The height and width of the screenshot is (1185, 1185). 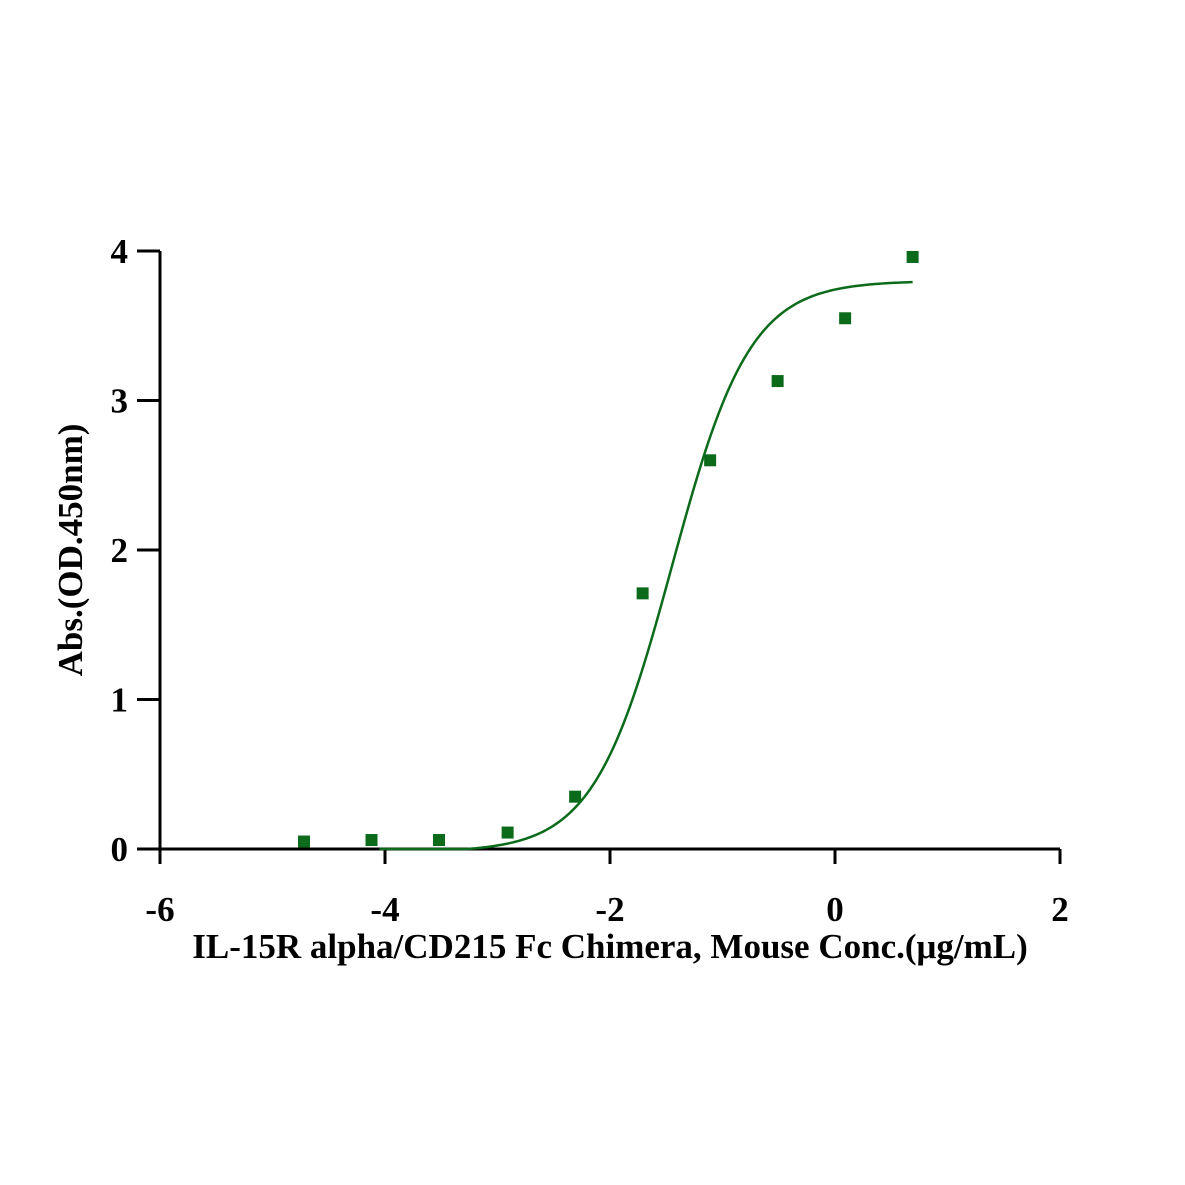 What do you see at coordinates (70, 550) in the screenshot?
I see `y-axis-title: Abs.(OD.450nm)` at bounding box center [70, 550].